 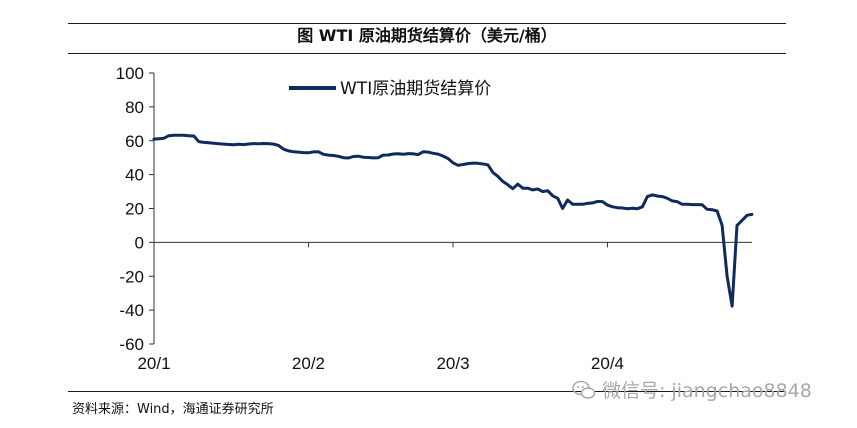 I want to click on y-tick-label: 100, so click(x=130, y=73).